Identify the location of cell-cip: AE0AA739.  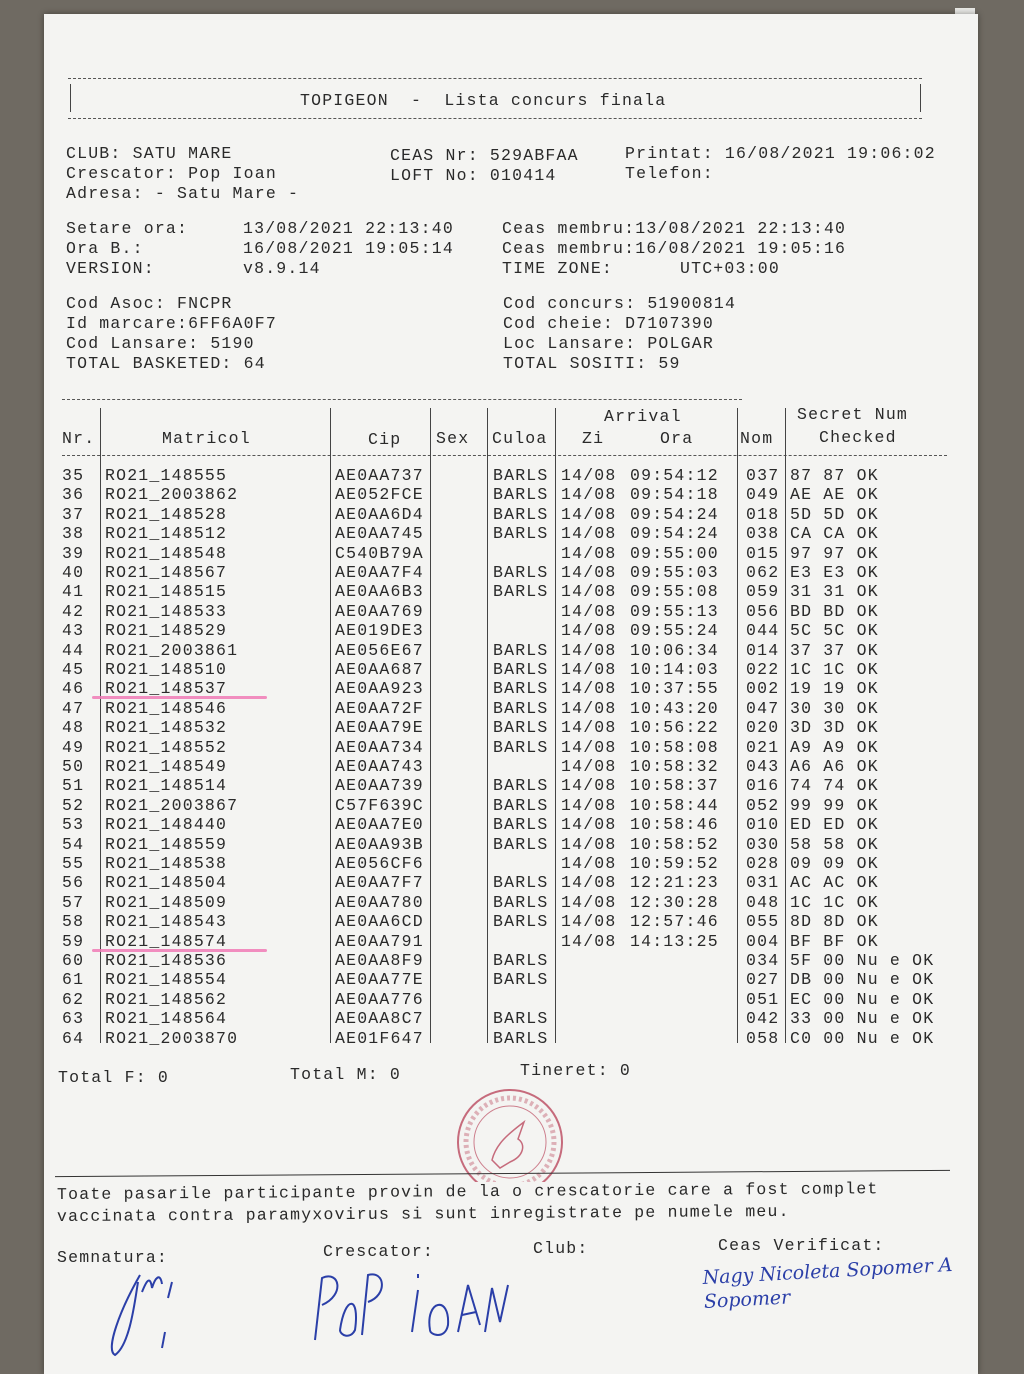
(379, 786).